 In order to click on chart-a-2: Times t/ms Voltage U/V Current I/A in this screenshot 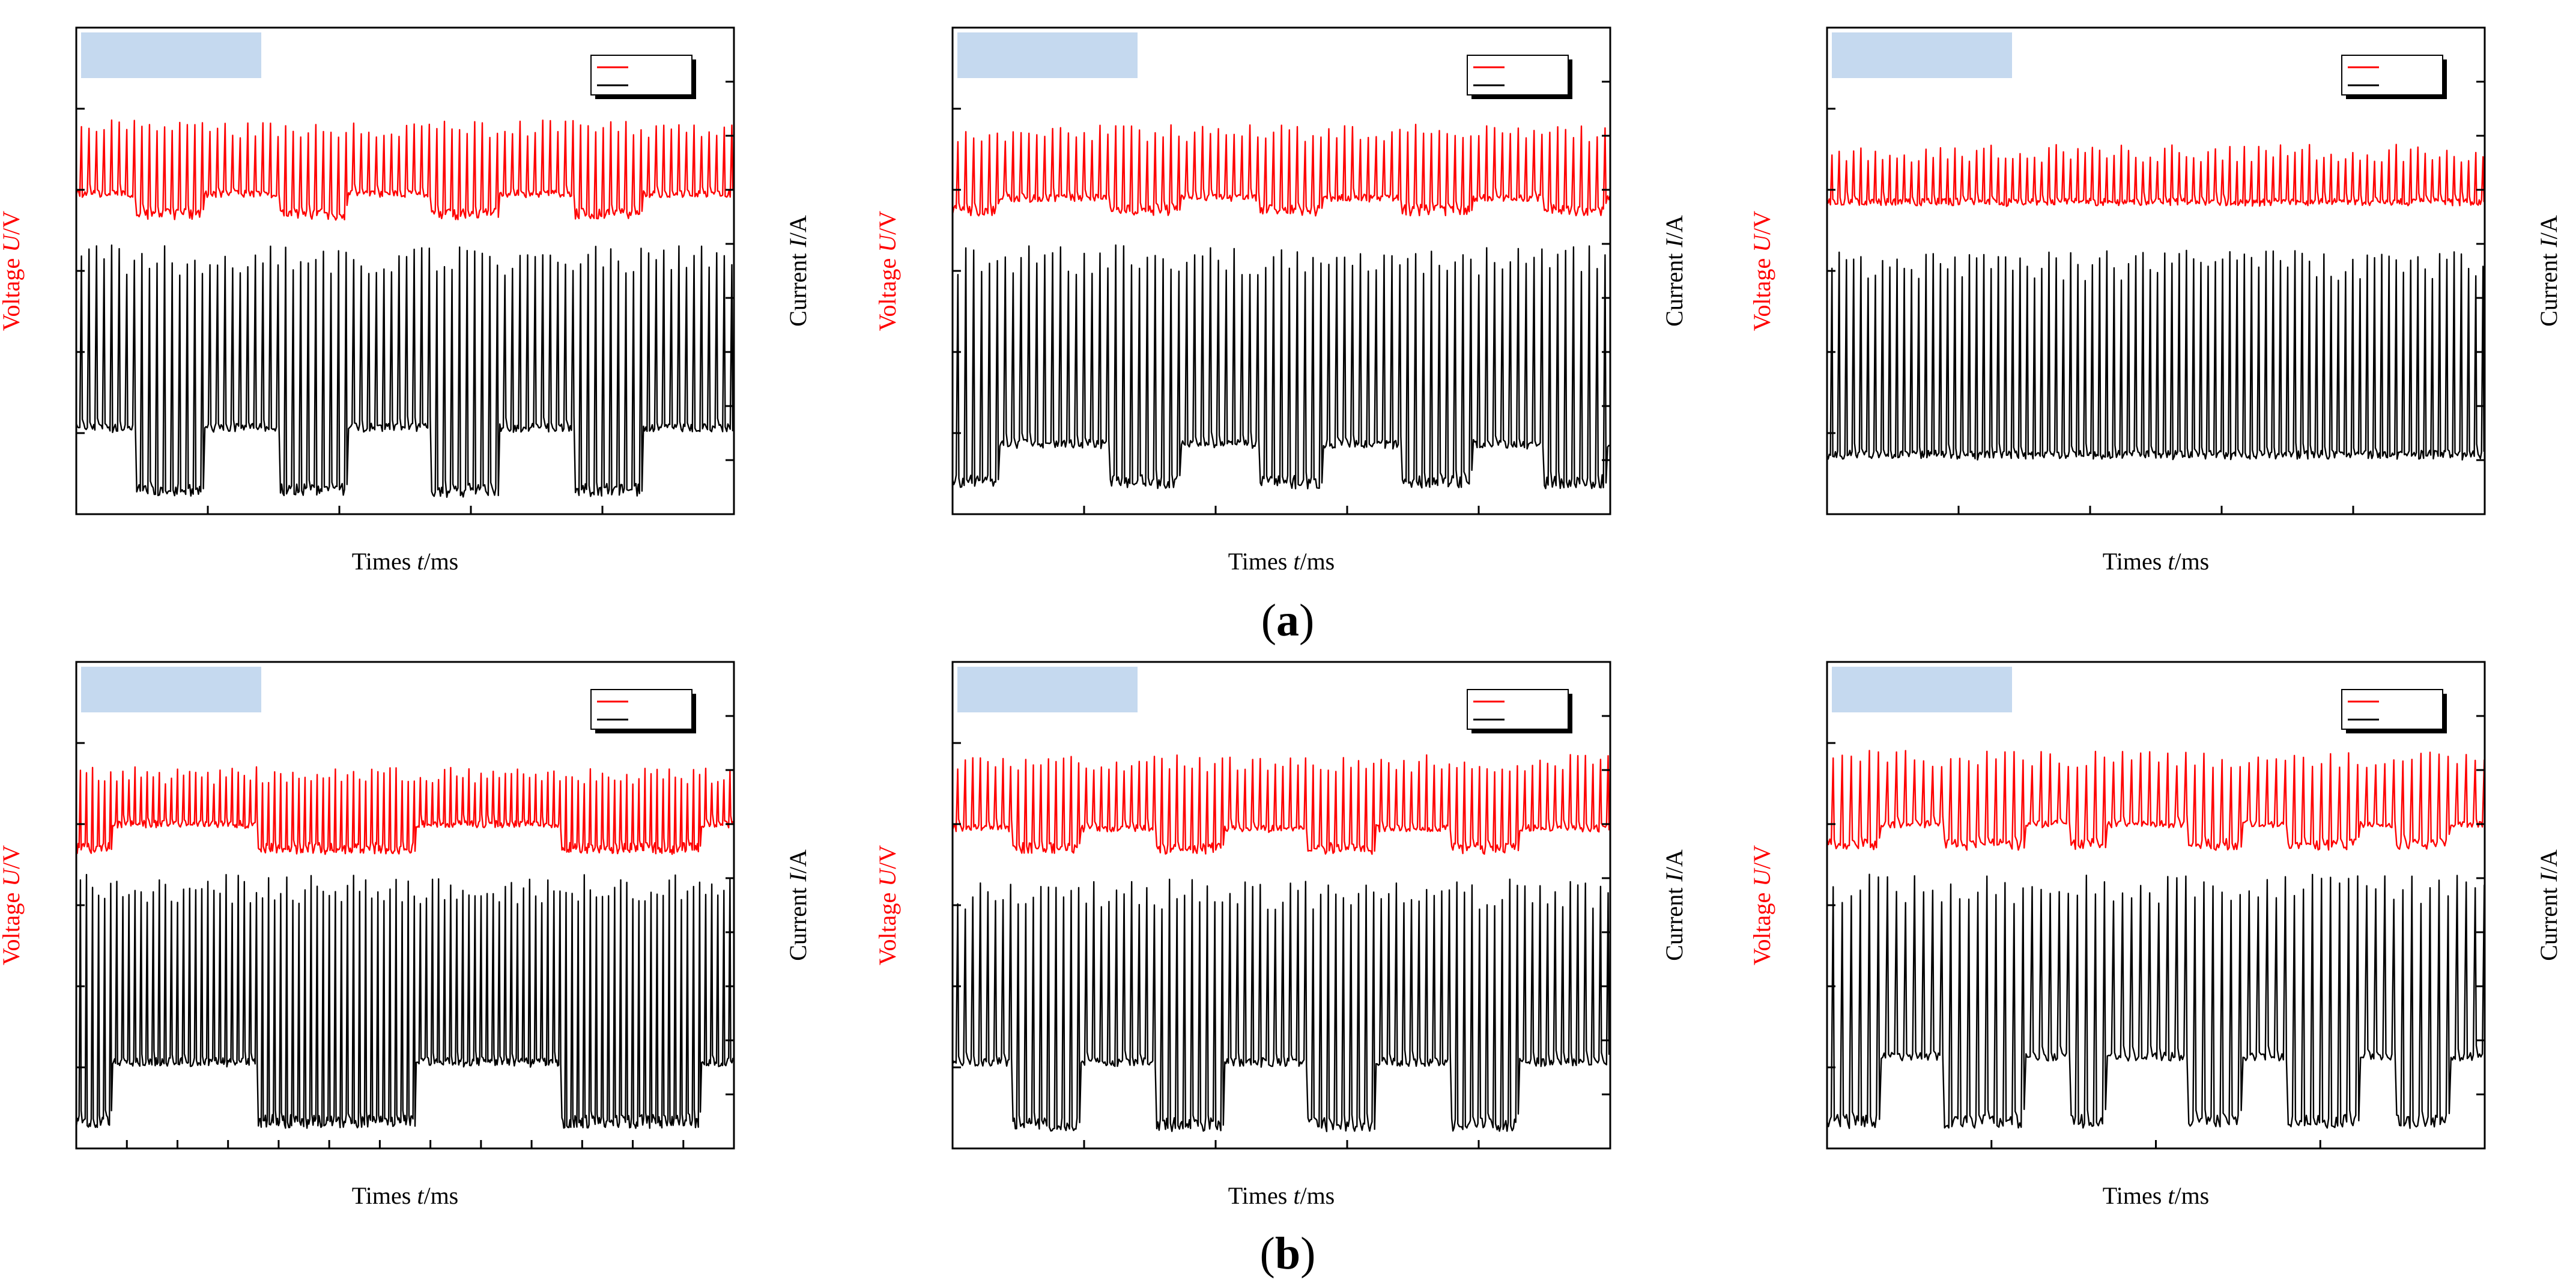, I will do `click(1281, 300)`.